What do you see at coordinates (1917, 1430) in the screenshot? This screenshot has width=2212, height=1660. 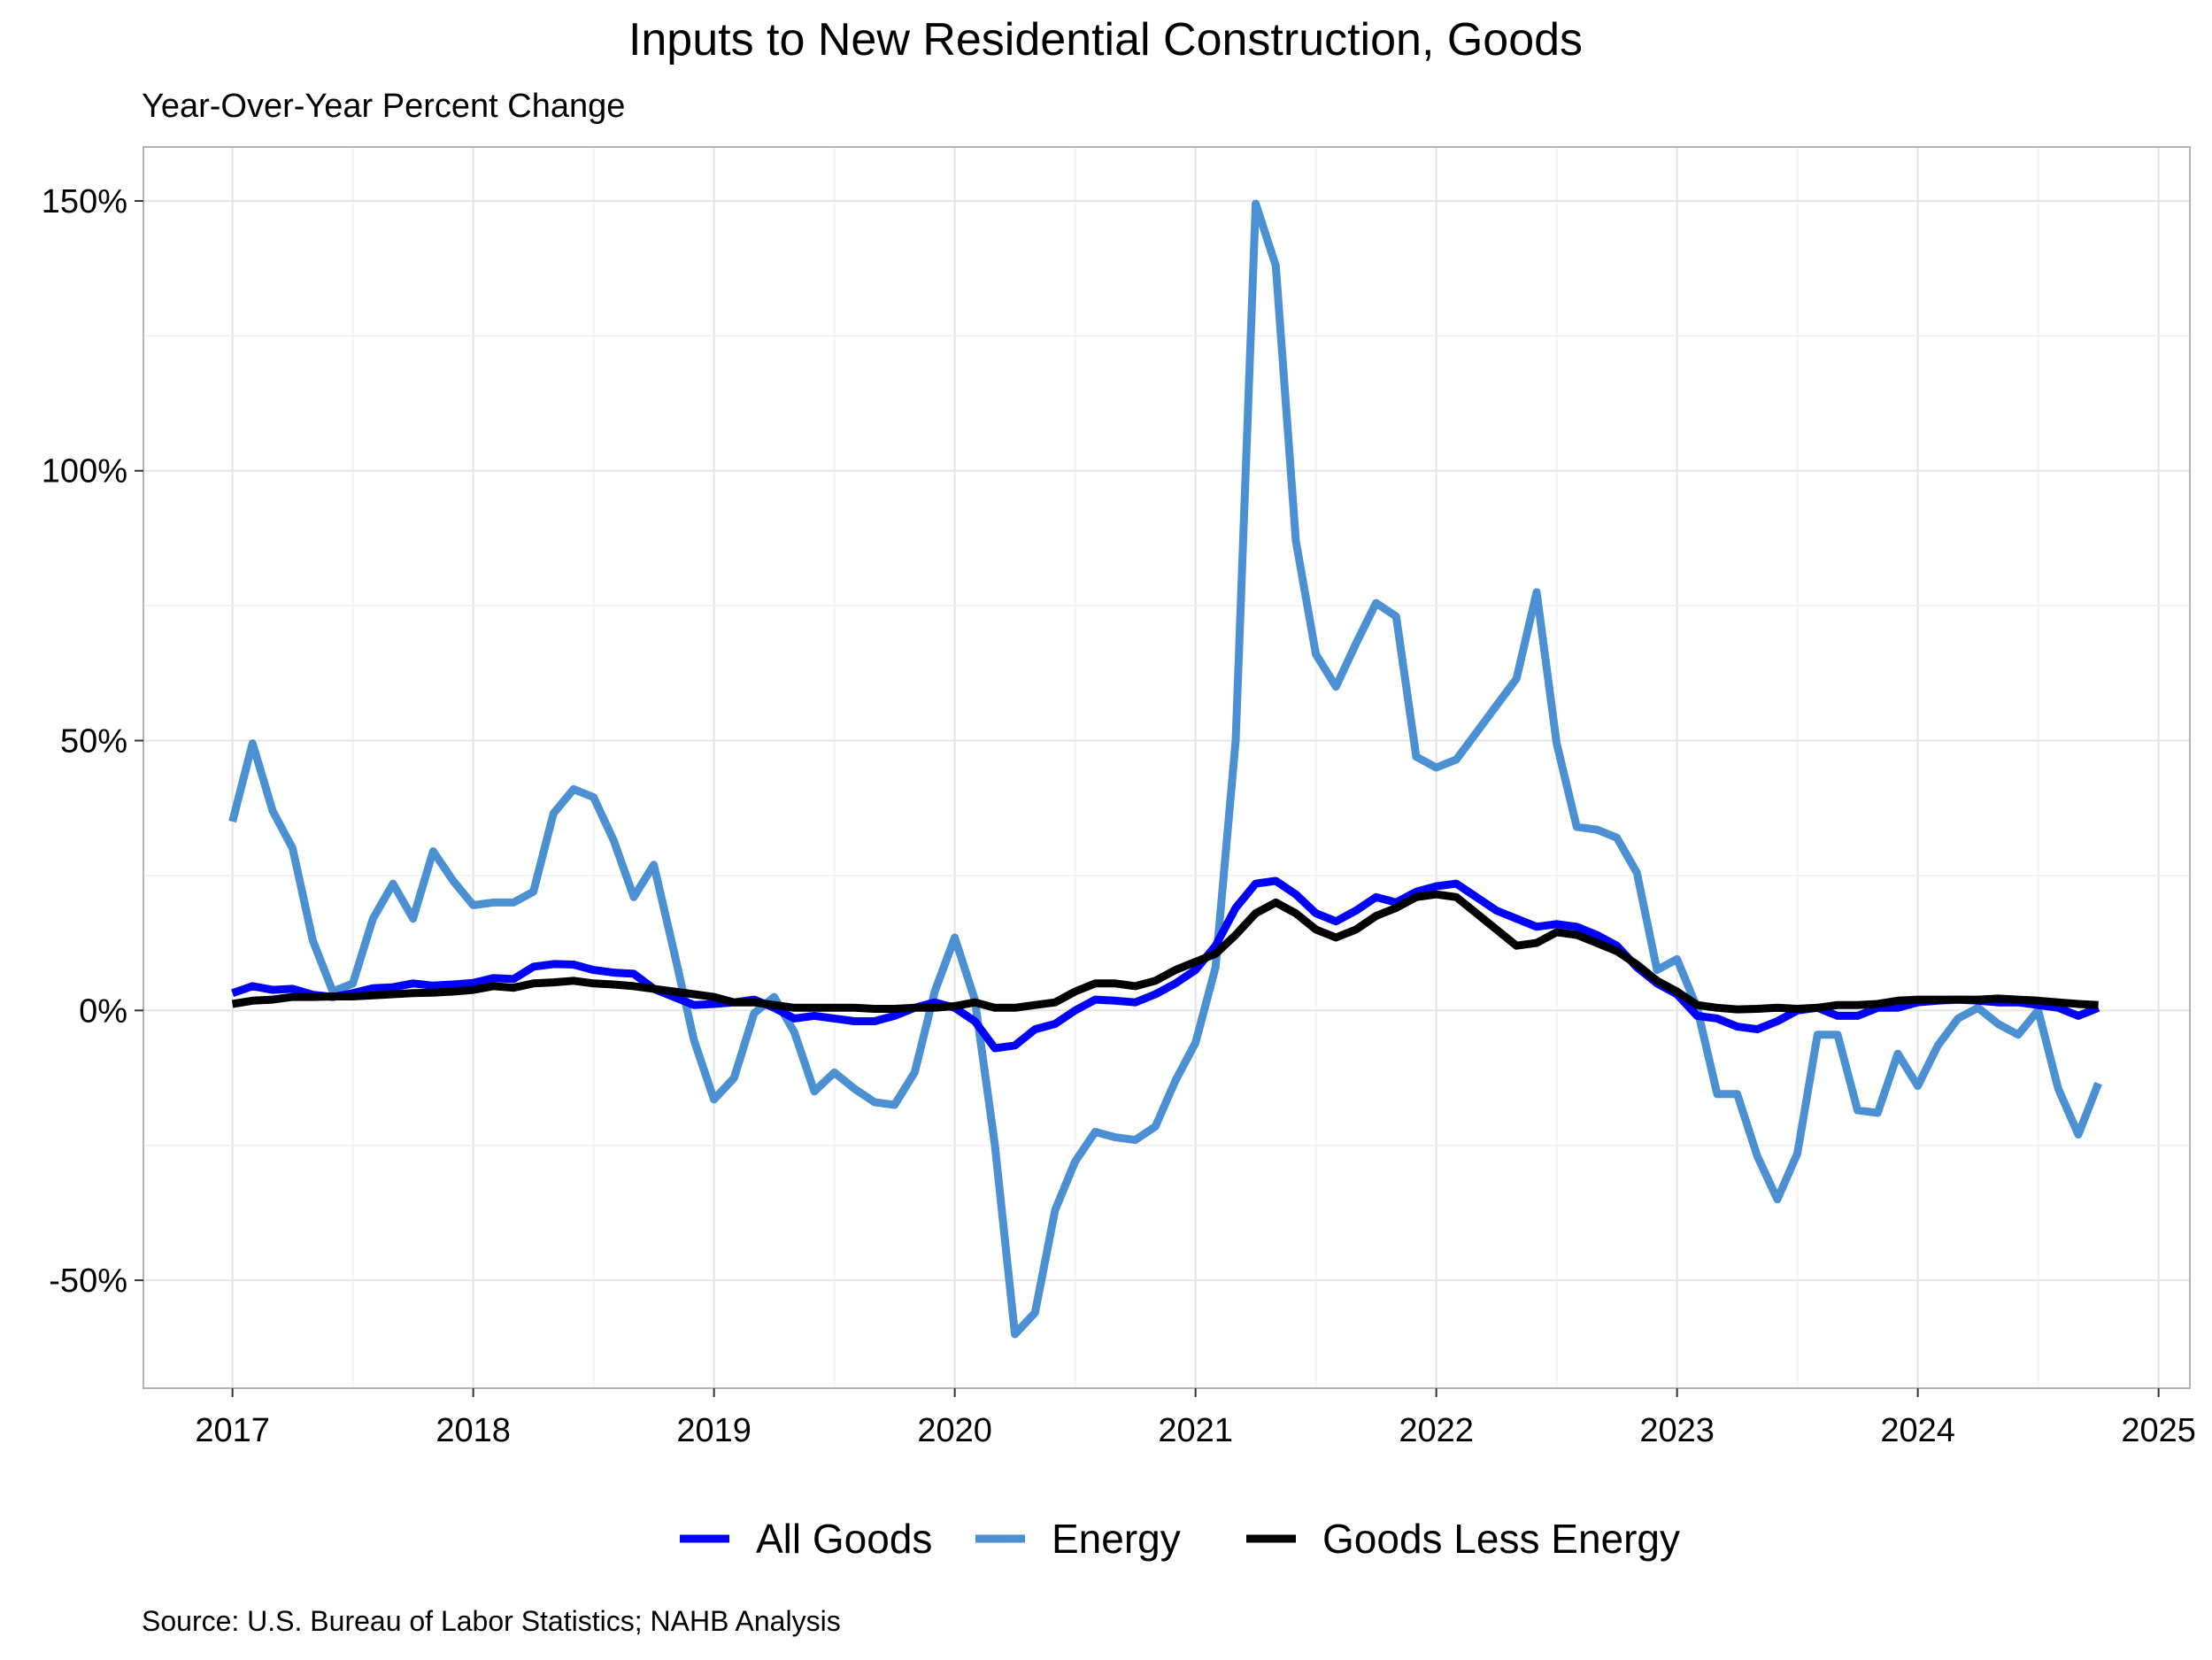 I see `x-tick-label: 2024` at bounding box center [1917, 1430].